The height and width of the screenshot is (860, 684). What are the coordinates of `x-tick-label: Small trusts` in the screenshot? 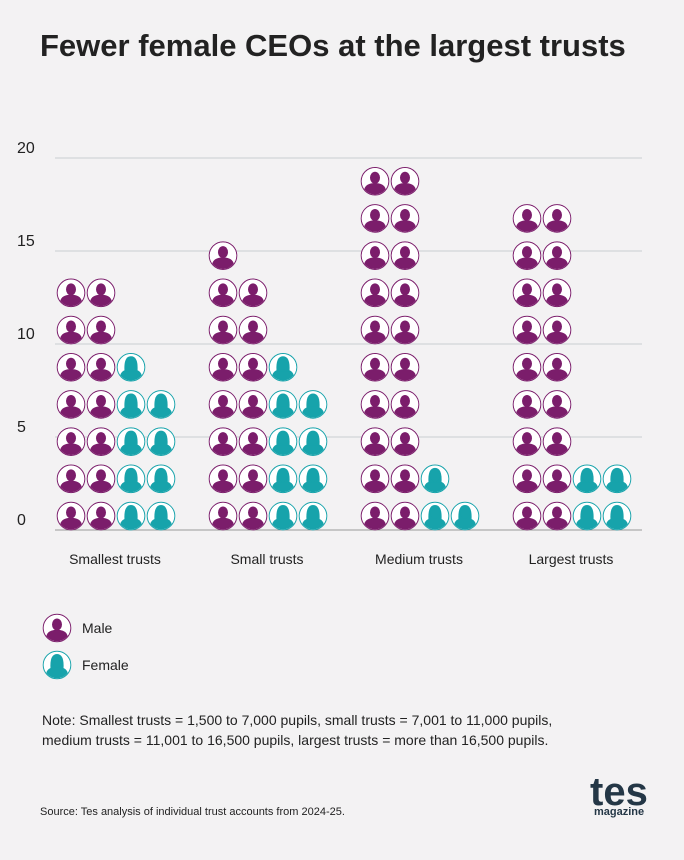 It's located at (266, 559).